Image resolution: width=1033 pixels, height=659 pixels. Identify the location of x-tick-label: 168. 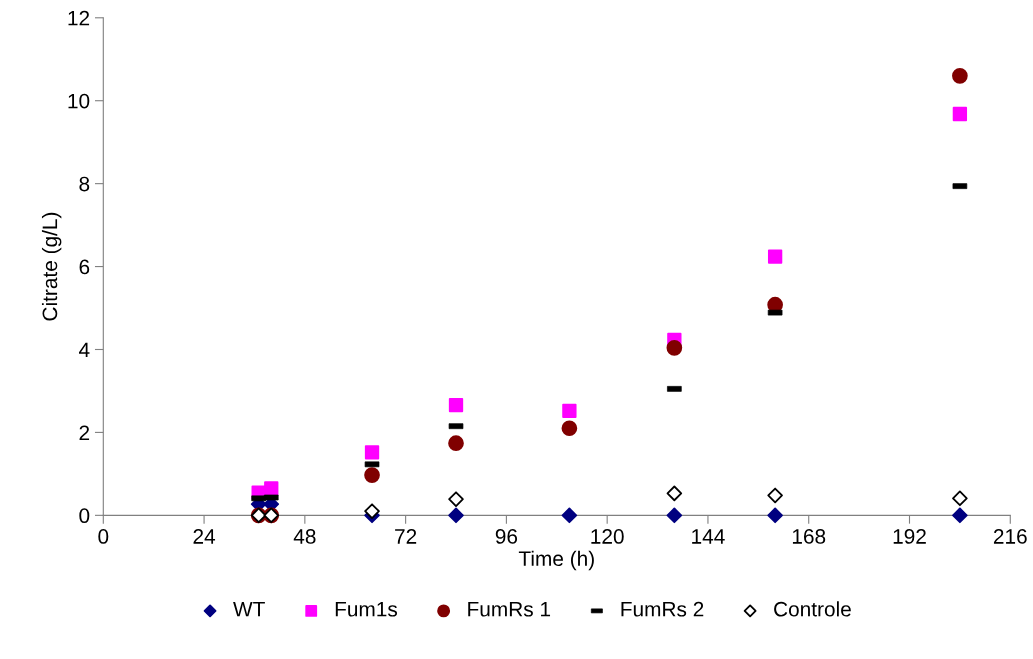
(809, 536).